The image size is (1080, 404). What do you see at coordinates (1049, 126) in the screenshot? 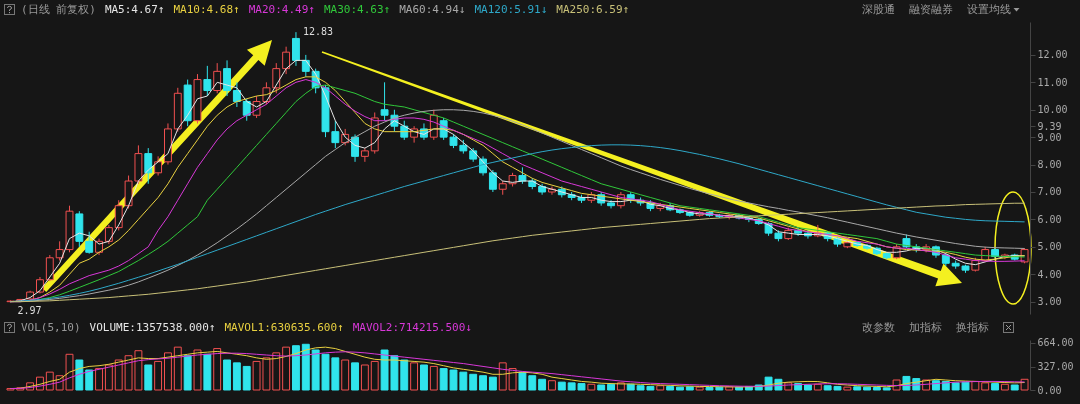
I see `y-tick-label: 9.39` at bounding box center [1049, 126].